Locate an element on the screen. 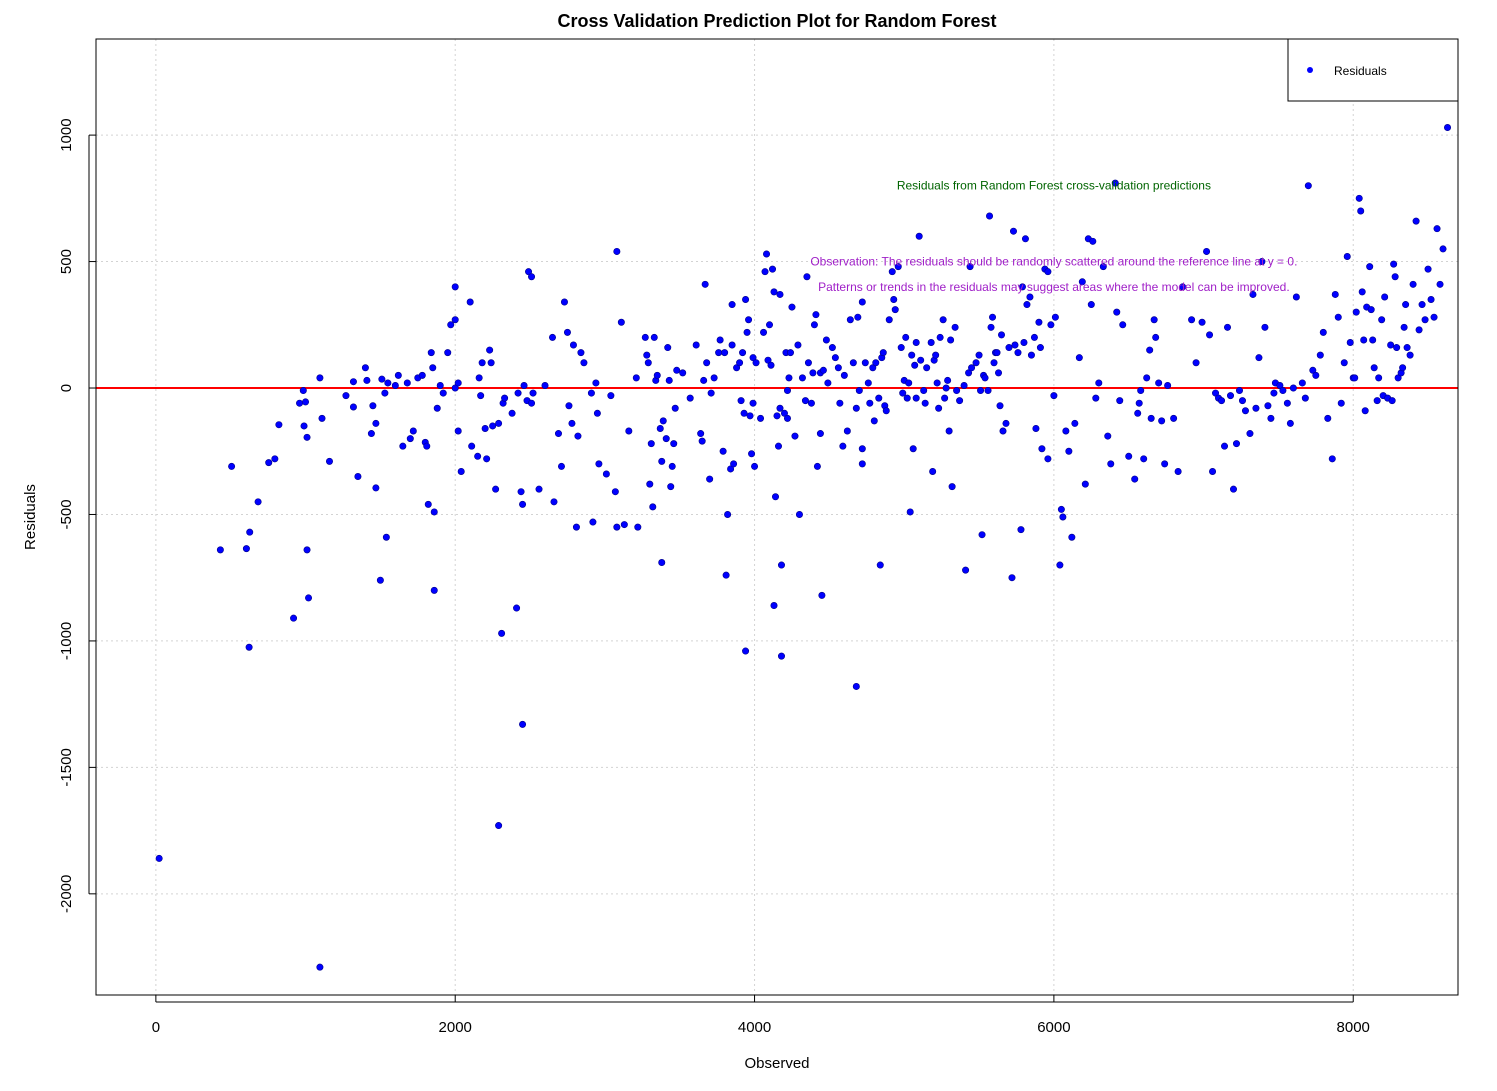 The height and width of the screenshot is (1091, 1497). y-axis-label: Residuals is located at coordinates (30, 517).